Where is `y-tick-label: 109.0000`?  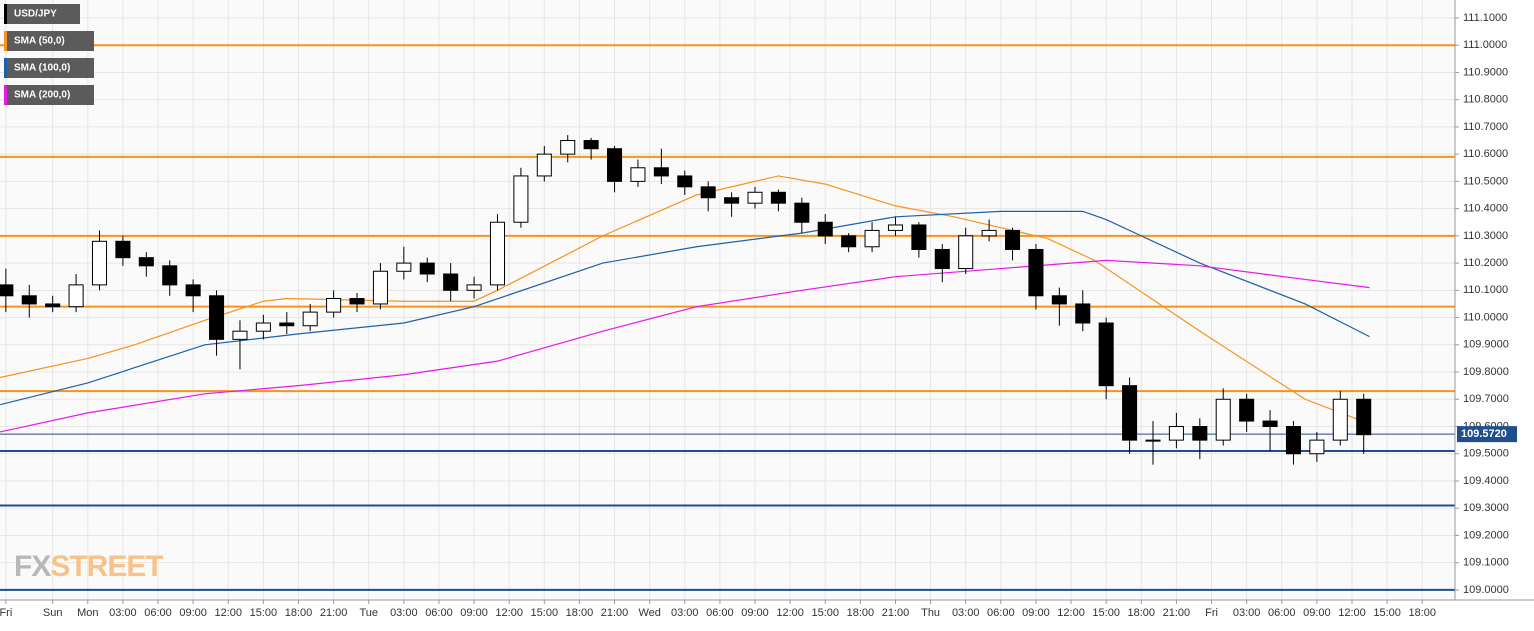
y-tick-label: 109.0000 is located at coordinates (1486, 590).